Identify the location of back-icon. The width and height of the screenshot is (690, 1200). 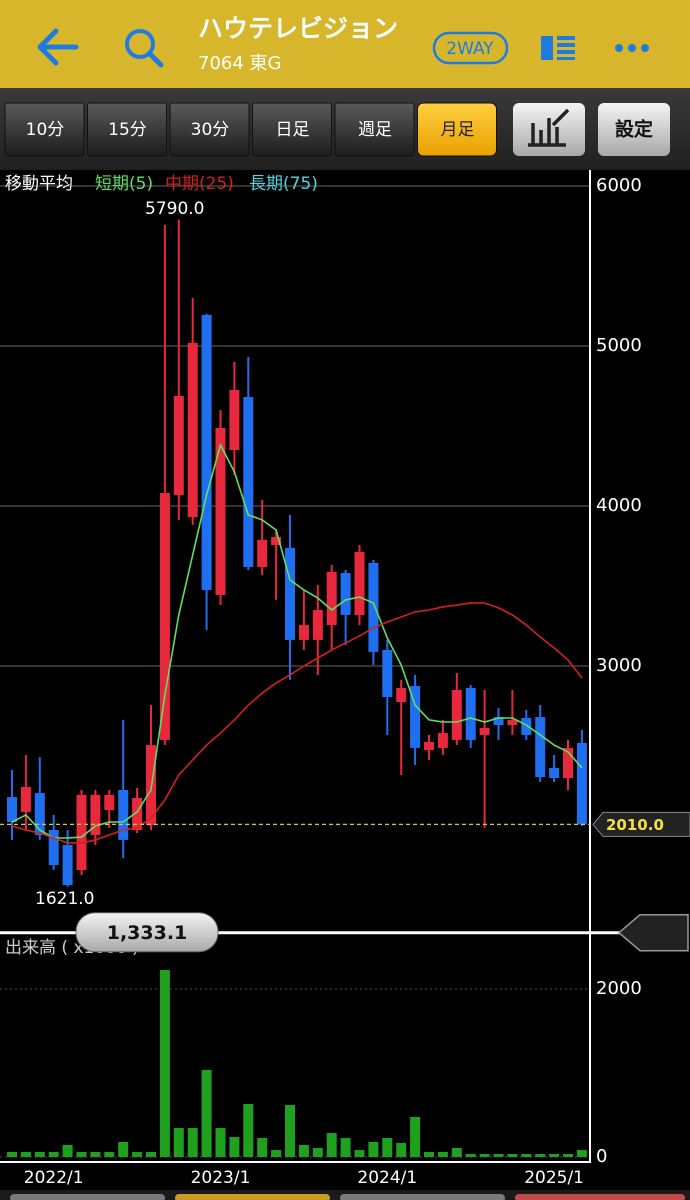
(58, 47).